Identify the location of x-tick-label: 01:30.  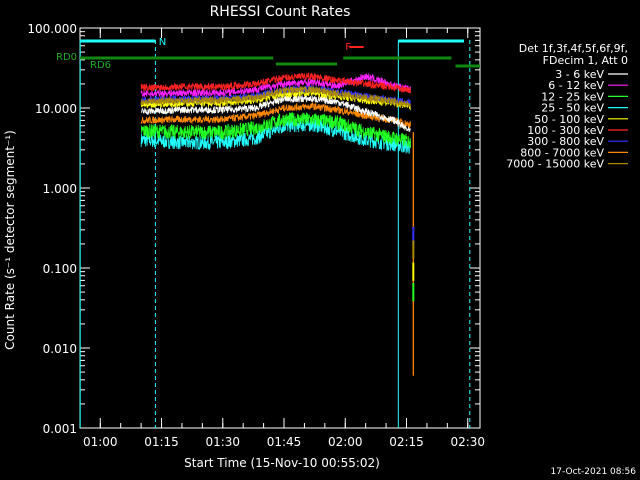
(222, 442).